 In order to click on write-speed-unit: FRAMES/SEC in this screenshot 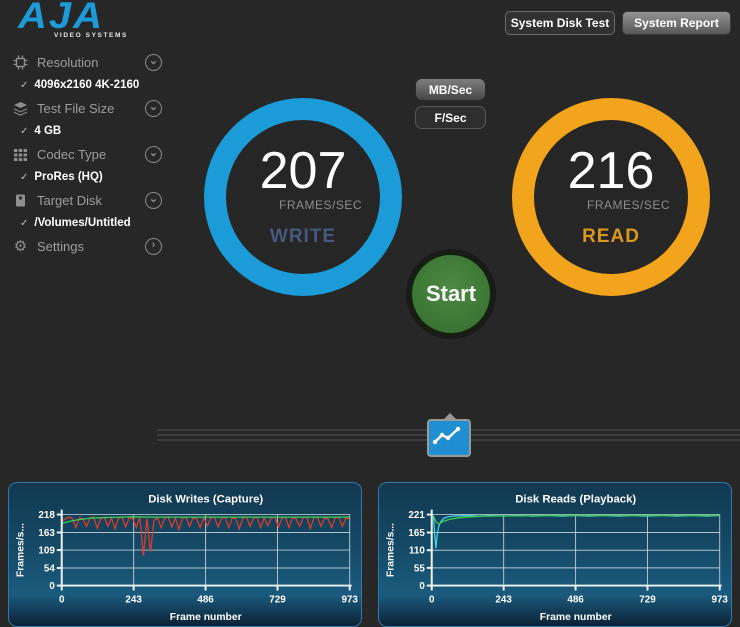, I will do `click(320, 205)`.